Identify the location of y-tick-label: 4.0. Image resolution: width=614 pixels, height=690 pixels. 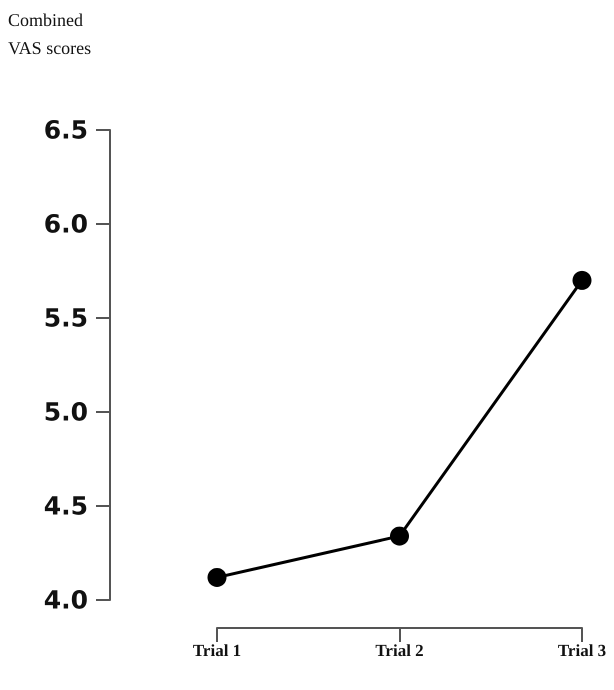
(66, 600).